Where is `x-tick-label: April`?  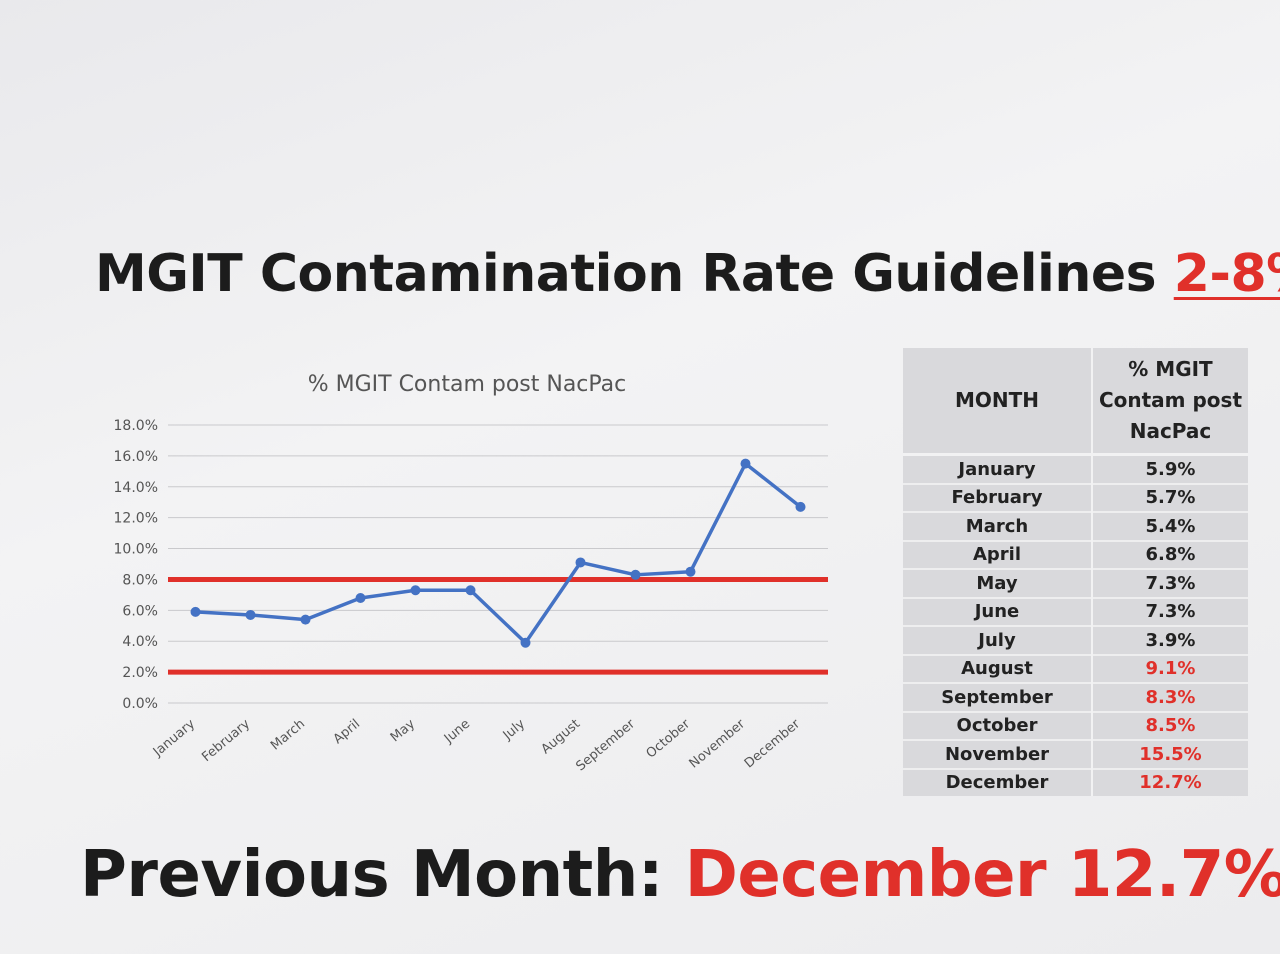
x-tick-label: April is located at coordinates (347, 732).